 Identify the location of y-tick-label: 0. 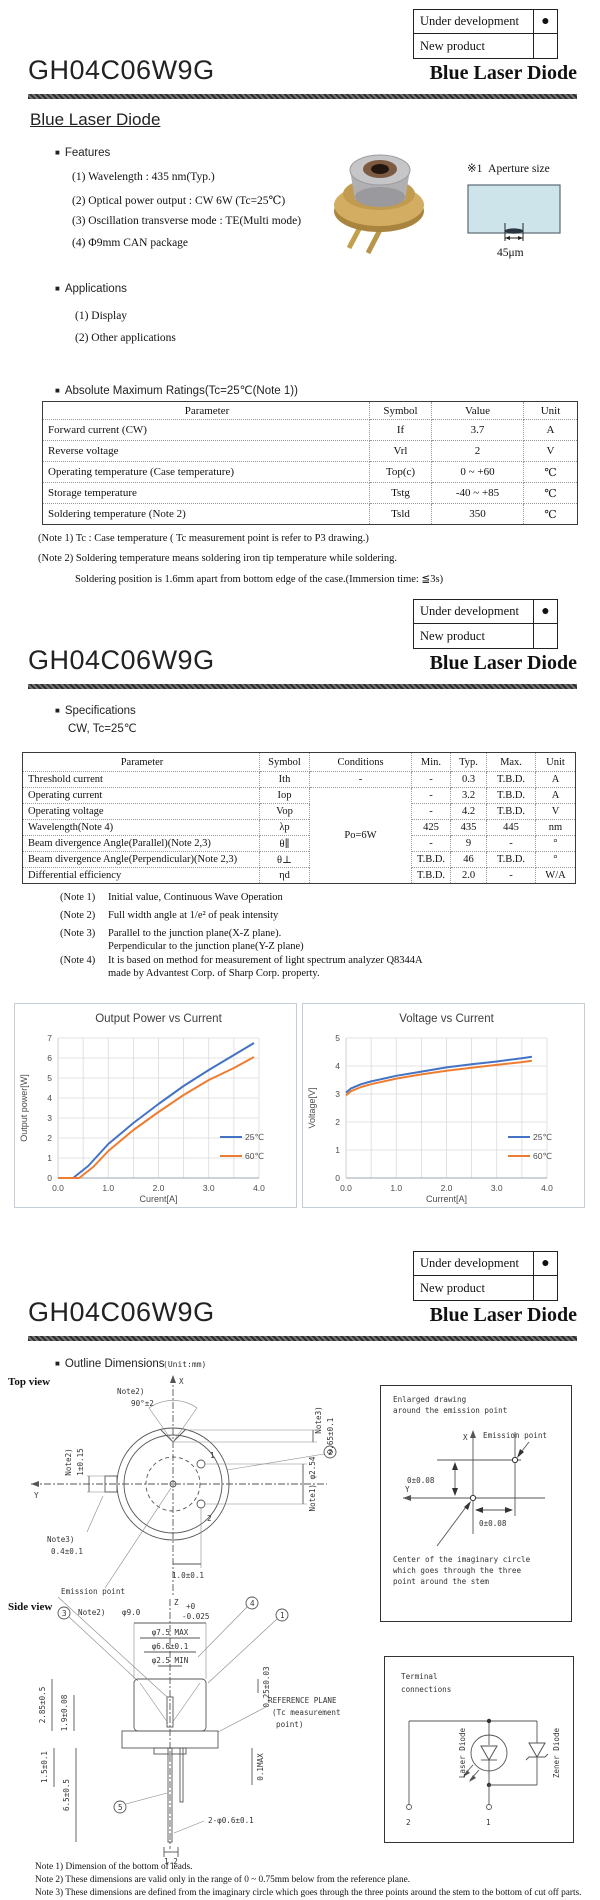
(49, 1178).